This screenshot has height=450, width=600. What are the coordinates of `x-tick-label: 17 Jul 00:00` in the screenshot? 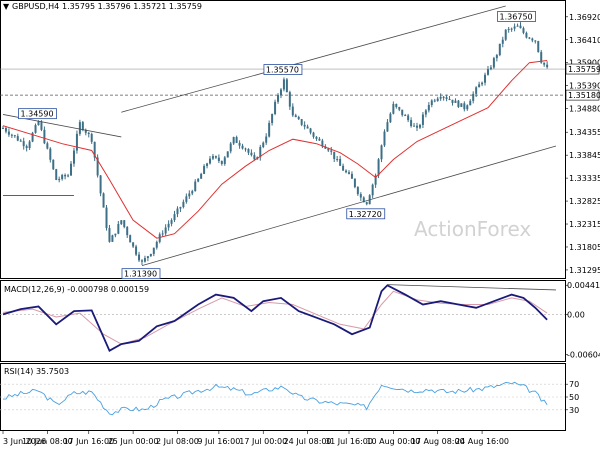 It's located at (263, 441).